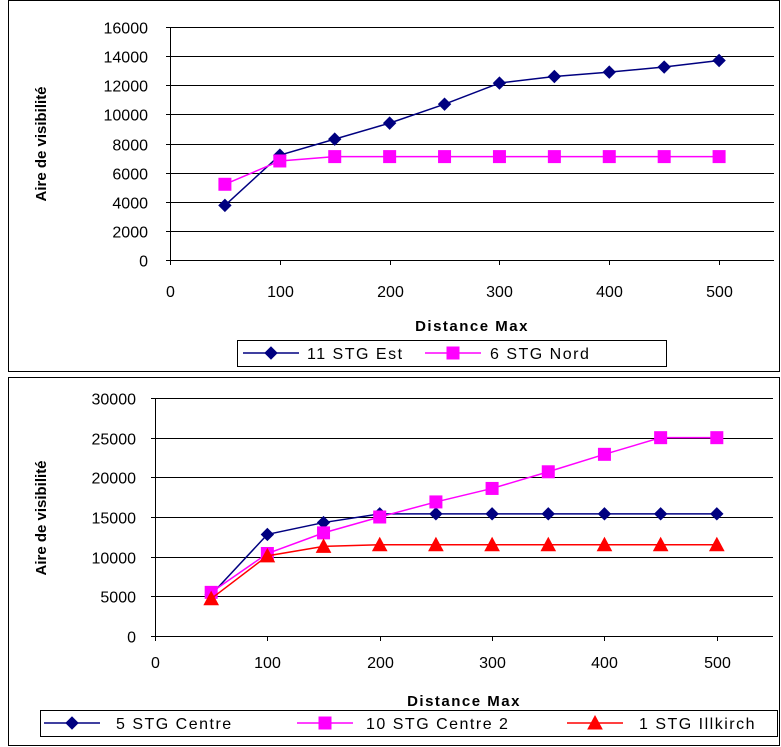 Image resolution: width=781 pixels, height=747 pixels. I want to click on legend-label: 6 STG Nord, so click(540, 354).